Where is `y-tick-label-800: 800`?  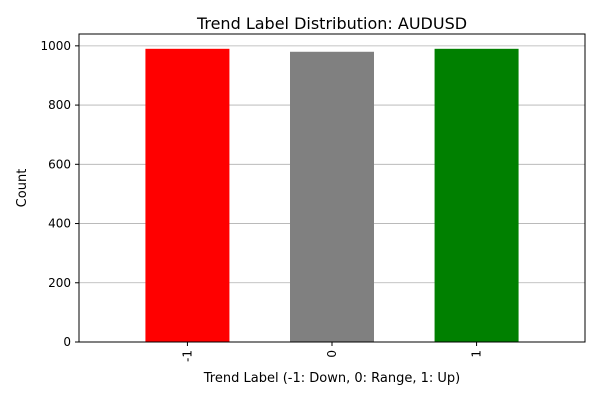 y-tick-label-800: 800 is located at coordinates (59, 105).